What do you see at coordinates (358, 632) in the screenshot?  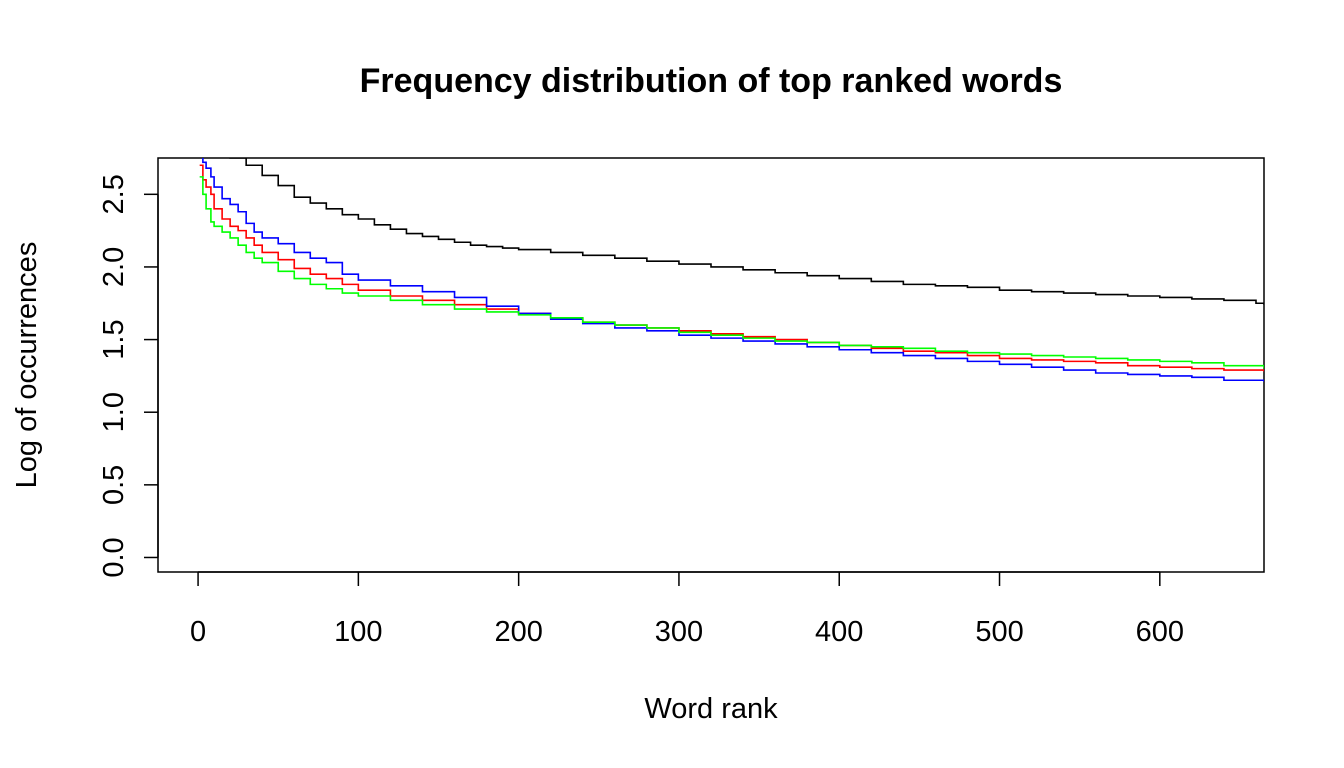 I see `x-tick-label: 100` at bounding box center [358, 632].